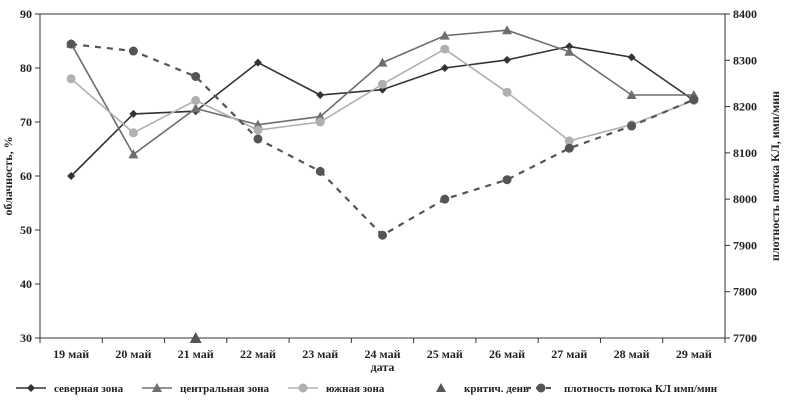 This screenshot has width=789, height=405. I want to click on y-right-tick-label: 8200, so click(745, 107).